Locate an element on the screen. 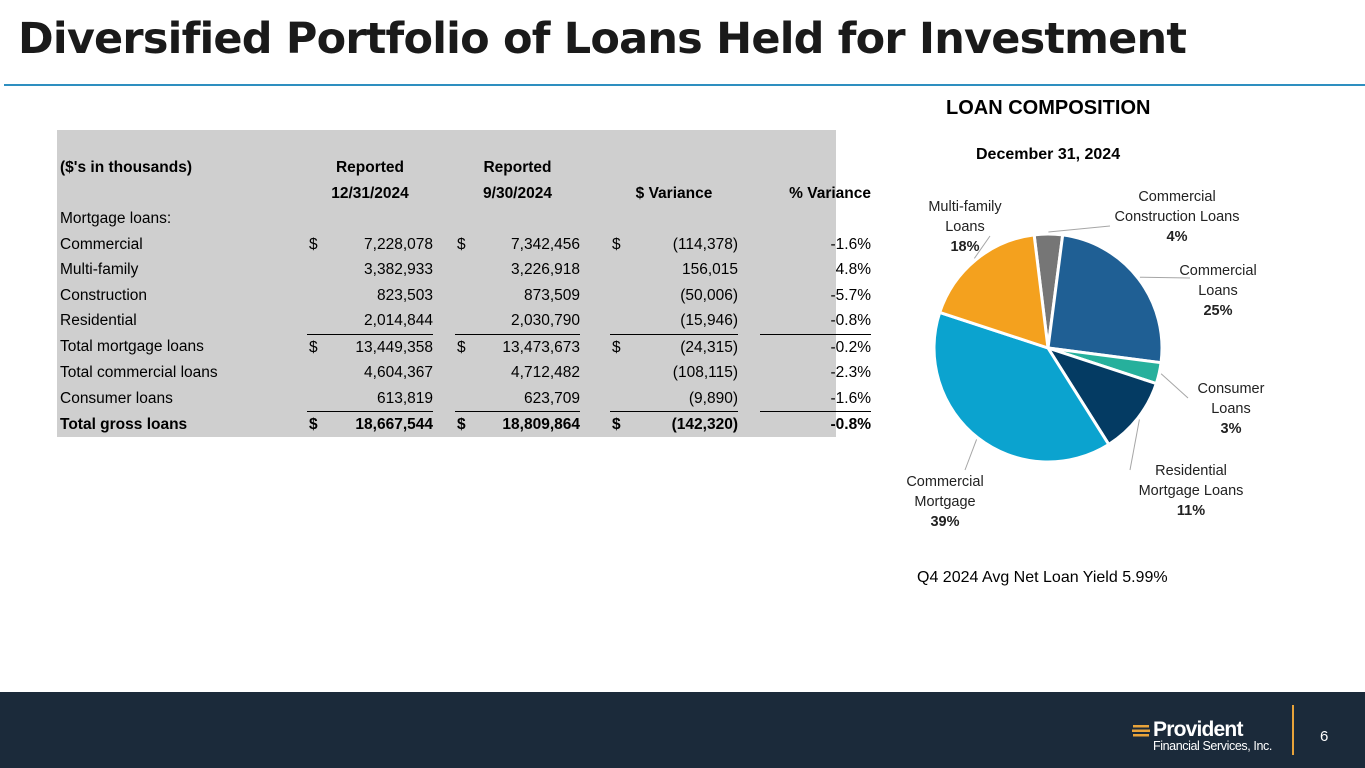  page-number: 6 is located at coordinates (1324, 736).